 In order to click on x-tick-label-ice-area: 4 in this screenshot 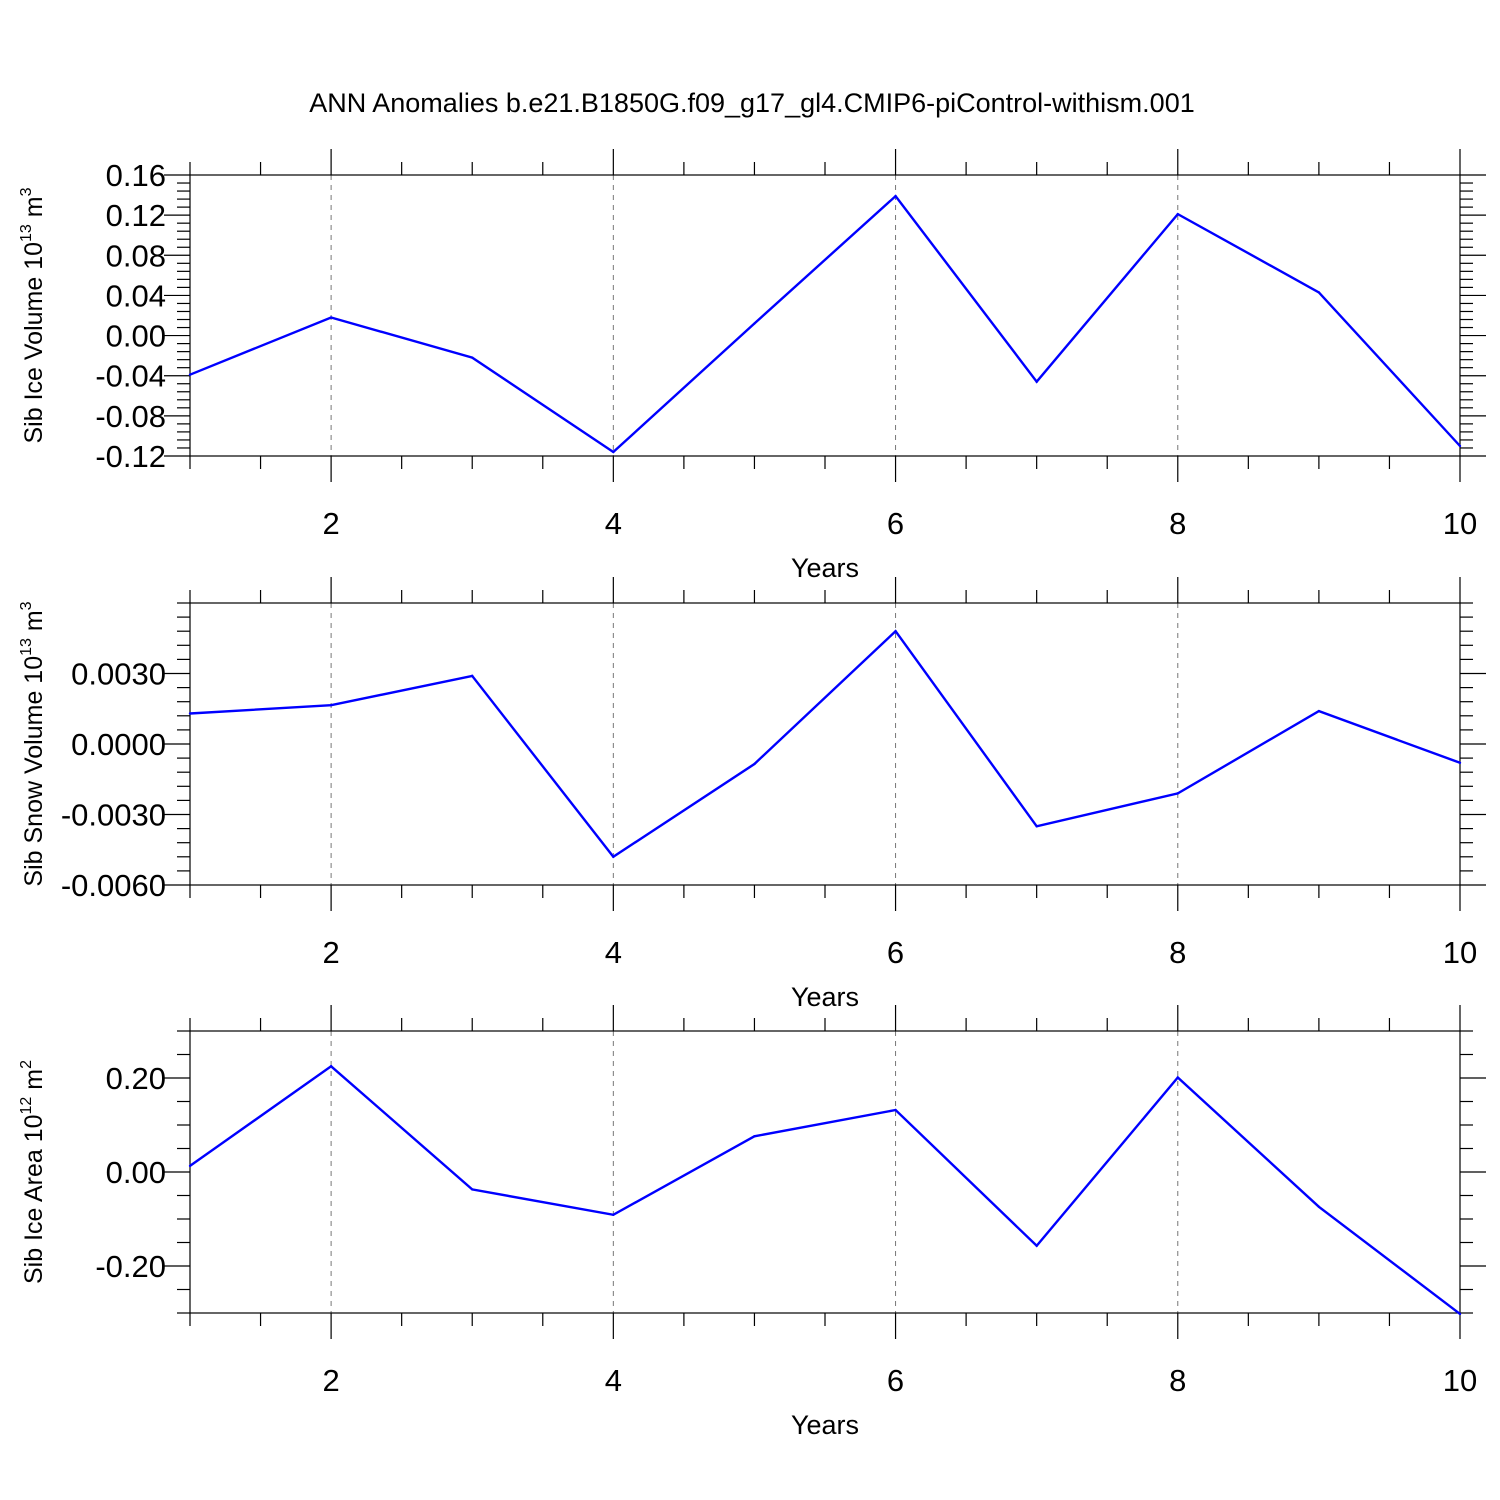, I will do `click(613, 1380)`.